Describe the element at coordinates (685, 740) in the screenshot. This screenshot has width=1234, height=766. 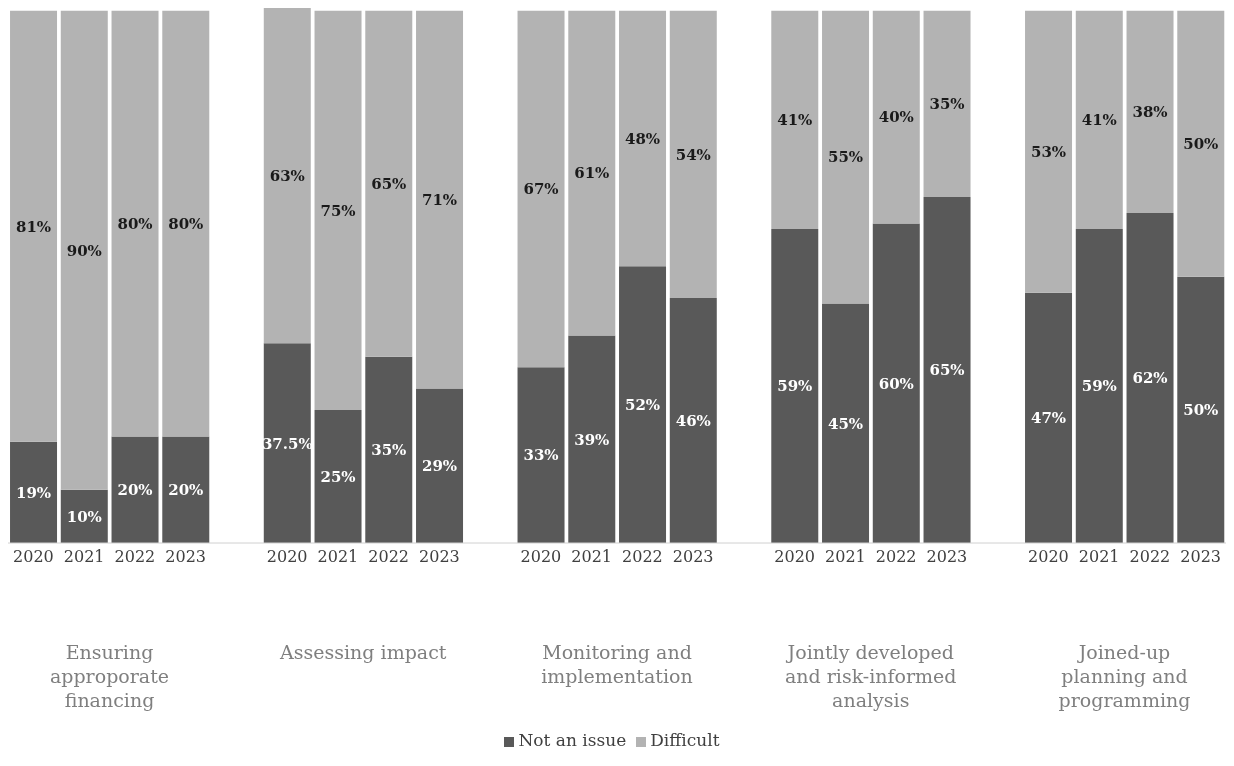
I see `legend-label: Difficult` at that location.